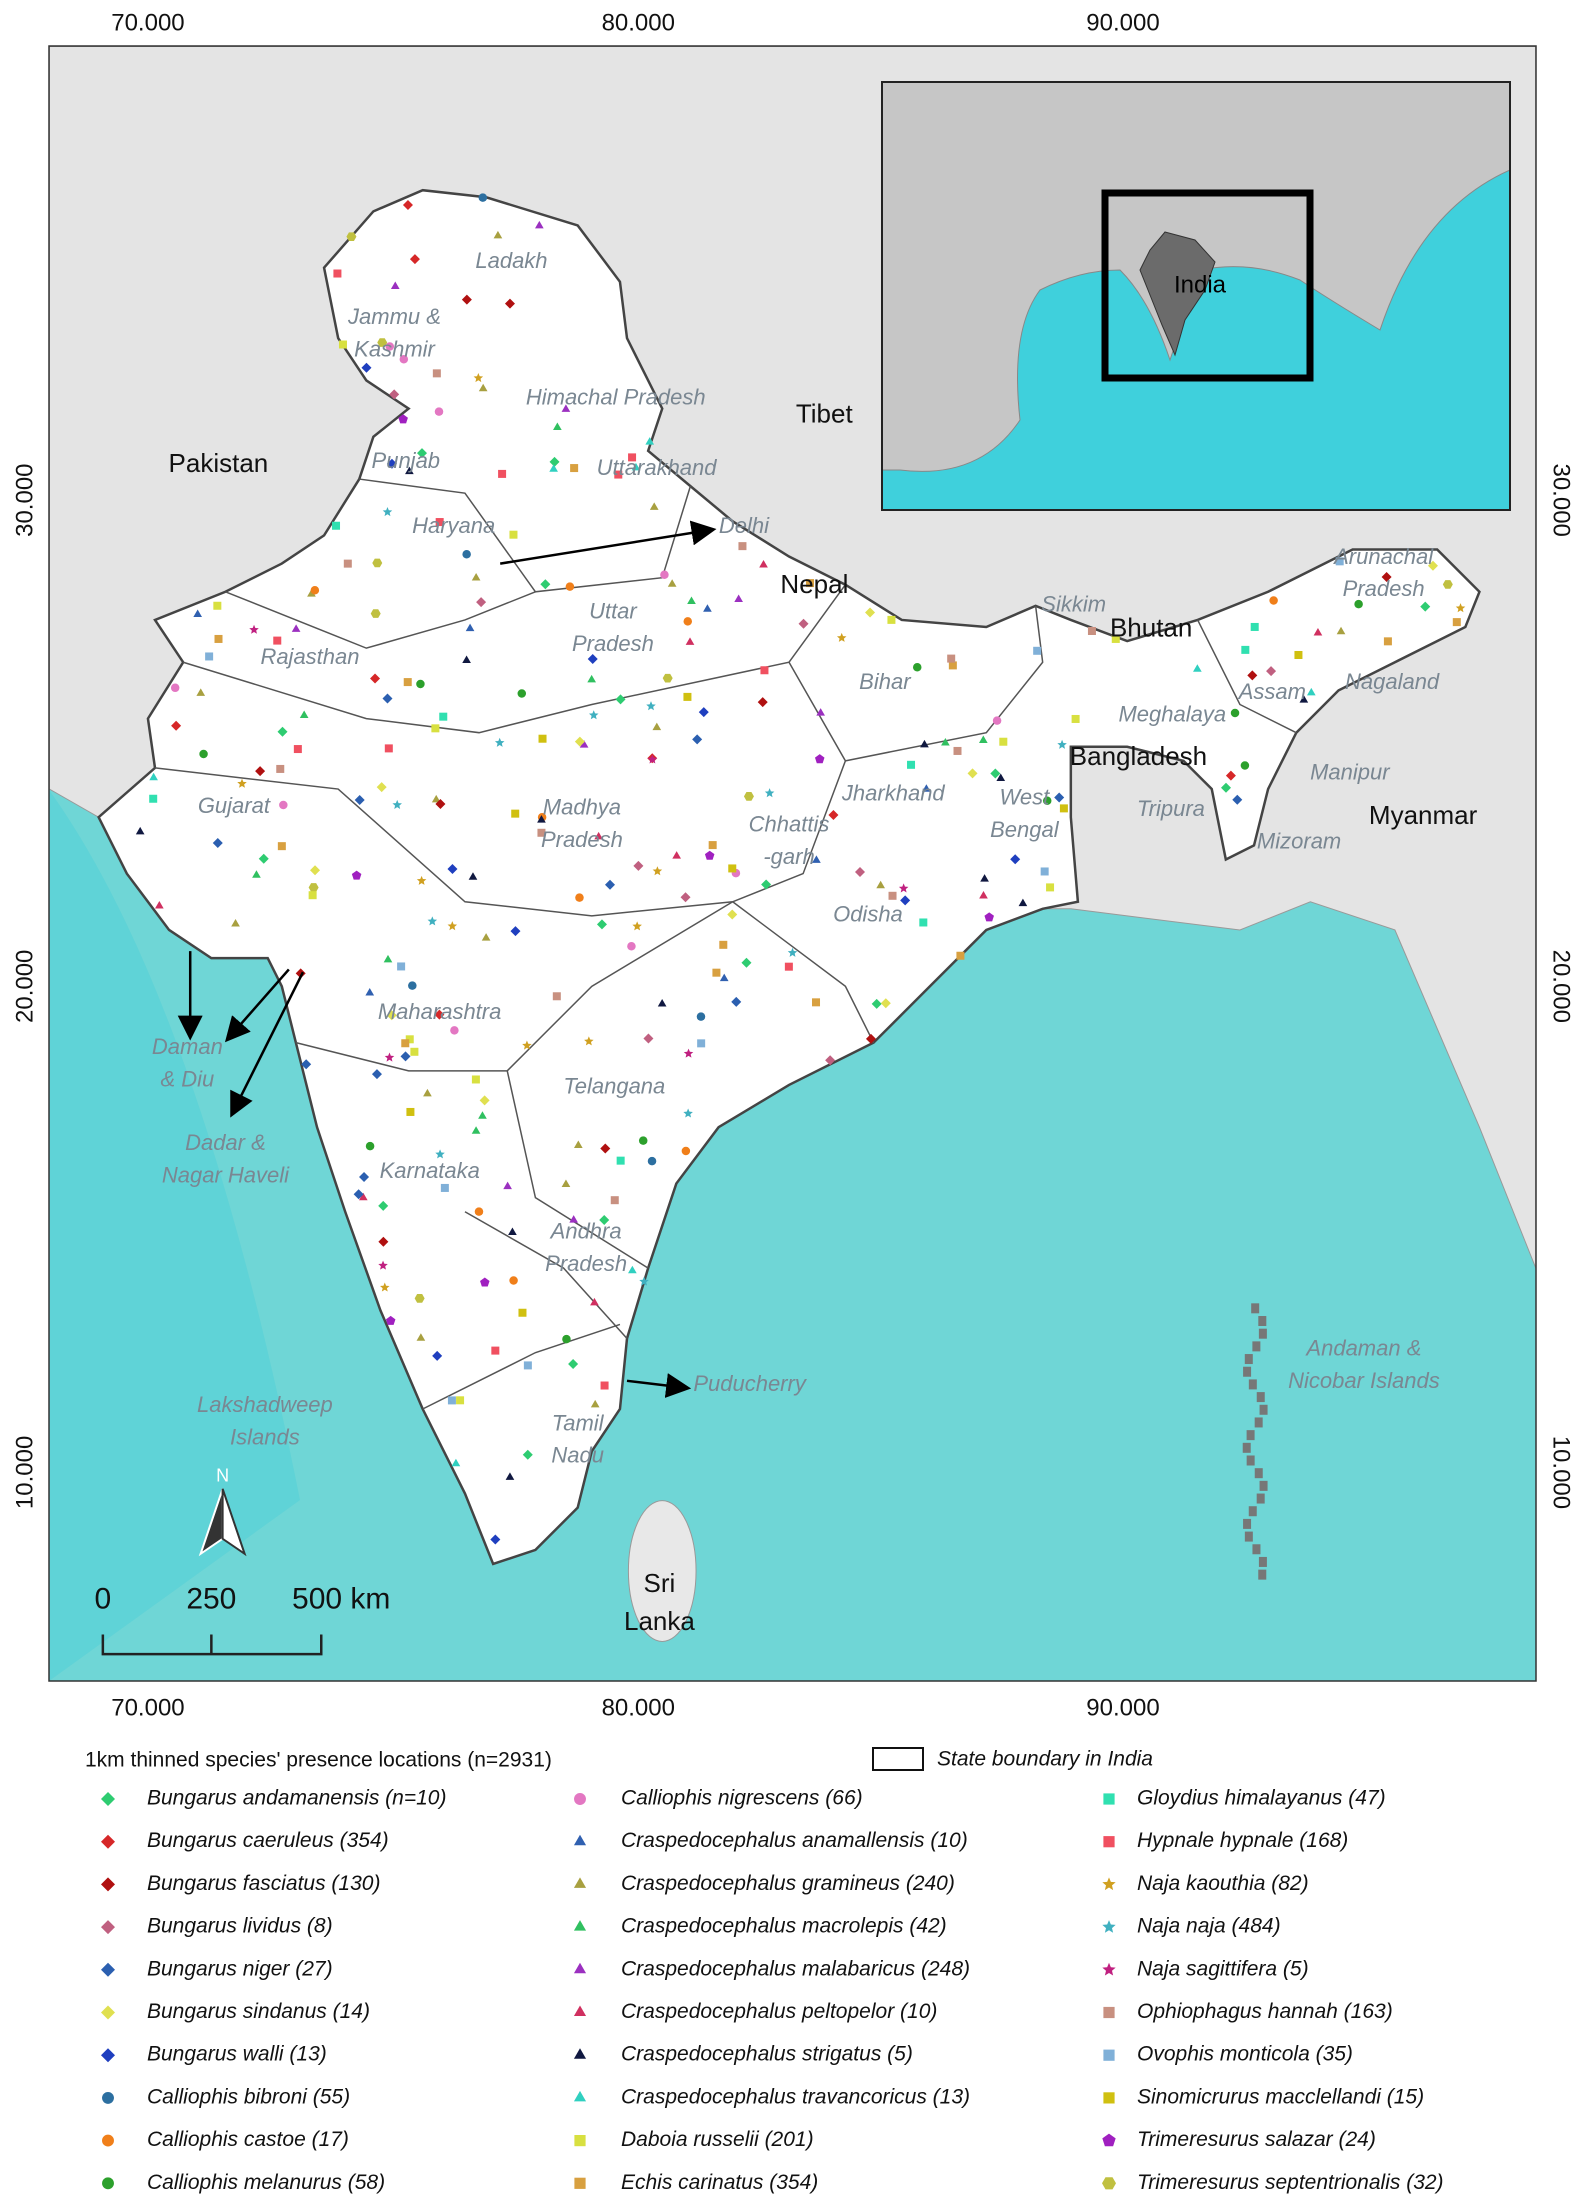 Image resolution: width=1585 pixels, height=2212 pixels. Describe the element at coordinates (266, 2182) in the screenshot. I see `legend-label: Calliophis melanurus (58)` at that location.